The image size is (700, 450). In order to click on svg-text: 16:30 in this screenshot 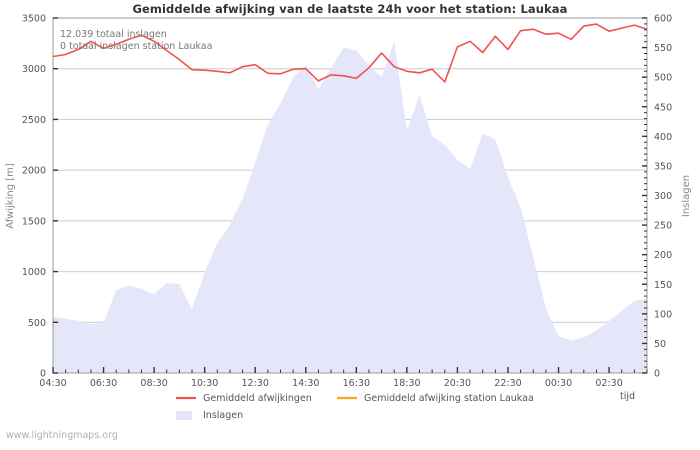, I will do `click(356, 383)`.